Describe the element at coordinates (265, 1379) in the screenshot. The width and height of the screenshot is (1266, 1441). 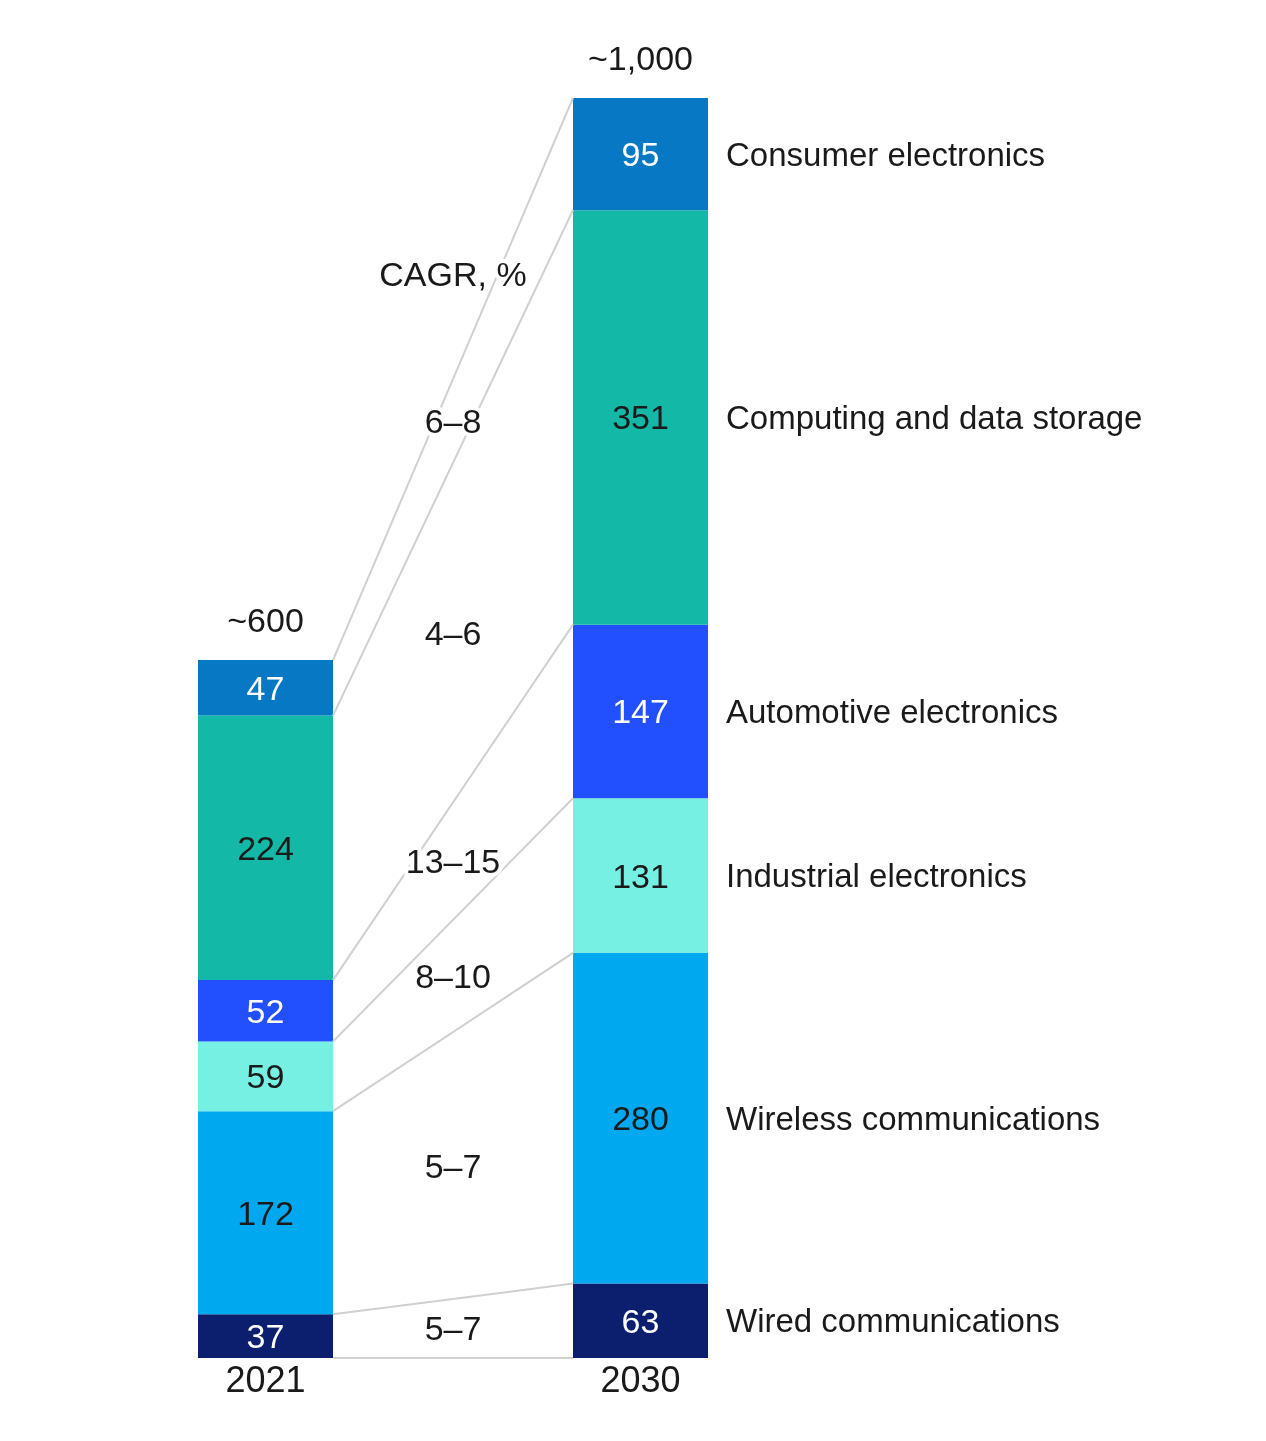
I see `x-tick-label: 2021` at that location.